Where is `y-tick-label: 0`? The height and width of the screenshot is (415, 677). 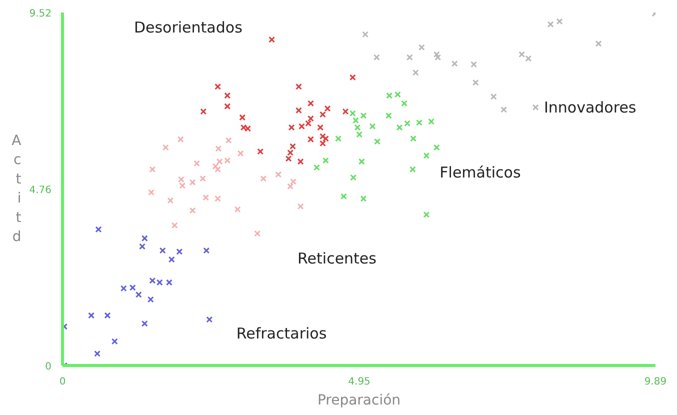
y-tick-label: 0 is located at coordinates (48, 367).